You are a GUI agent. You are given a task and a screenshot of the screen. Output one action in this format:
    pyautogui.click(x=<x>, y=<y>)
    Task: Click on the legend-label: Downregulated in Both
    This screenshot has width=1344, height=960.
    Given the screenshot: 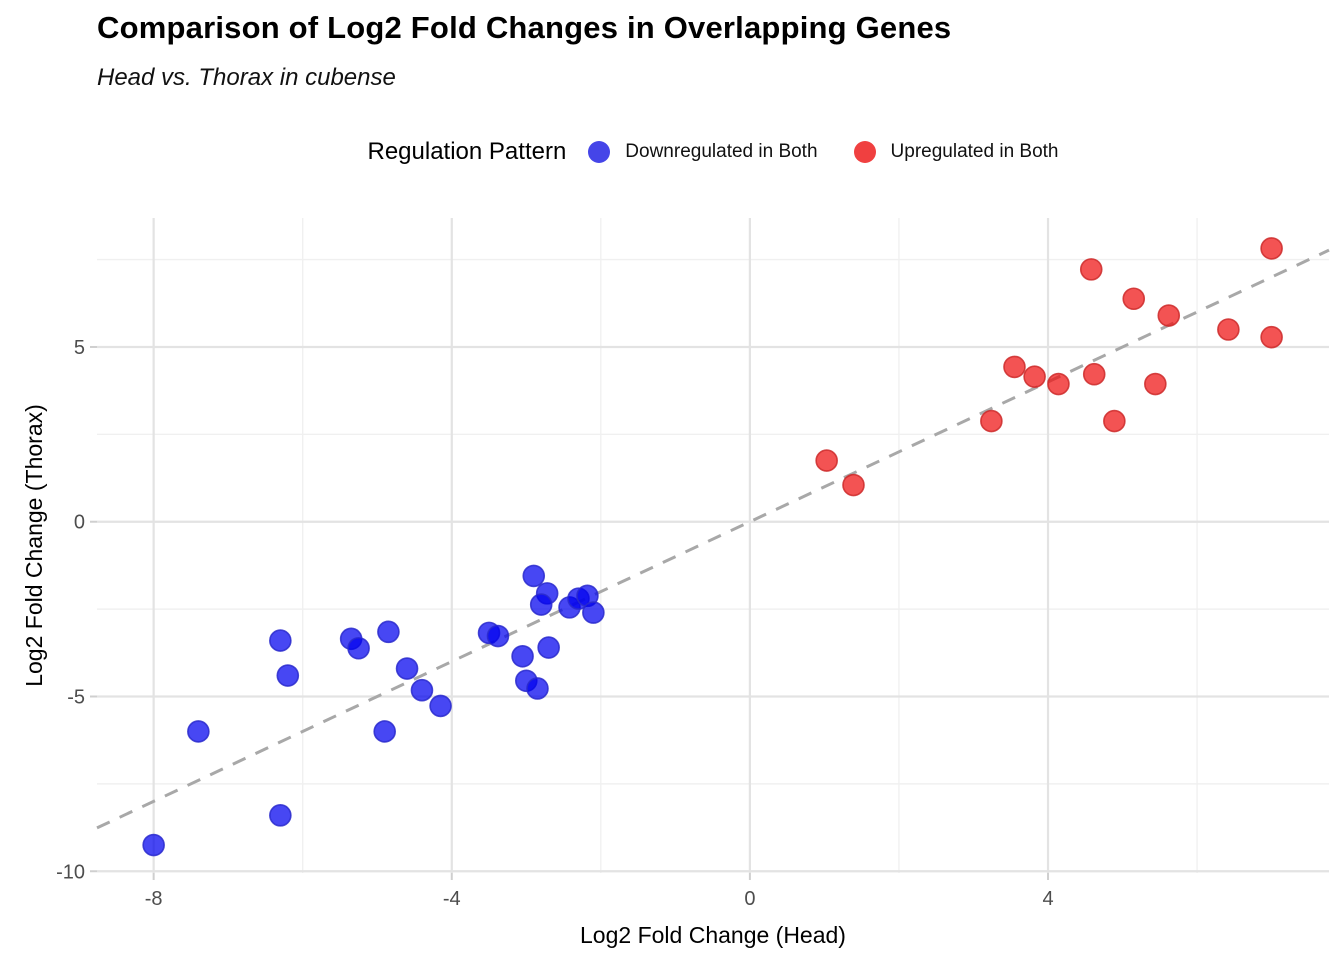 What is the action you would take?
    pyautogui.click(x=721, y=151)
    